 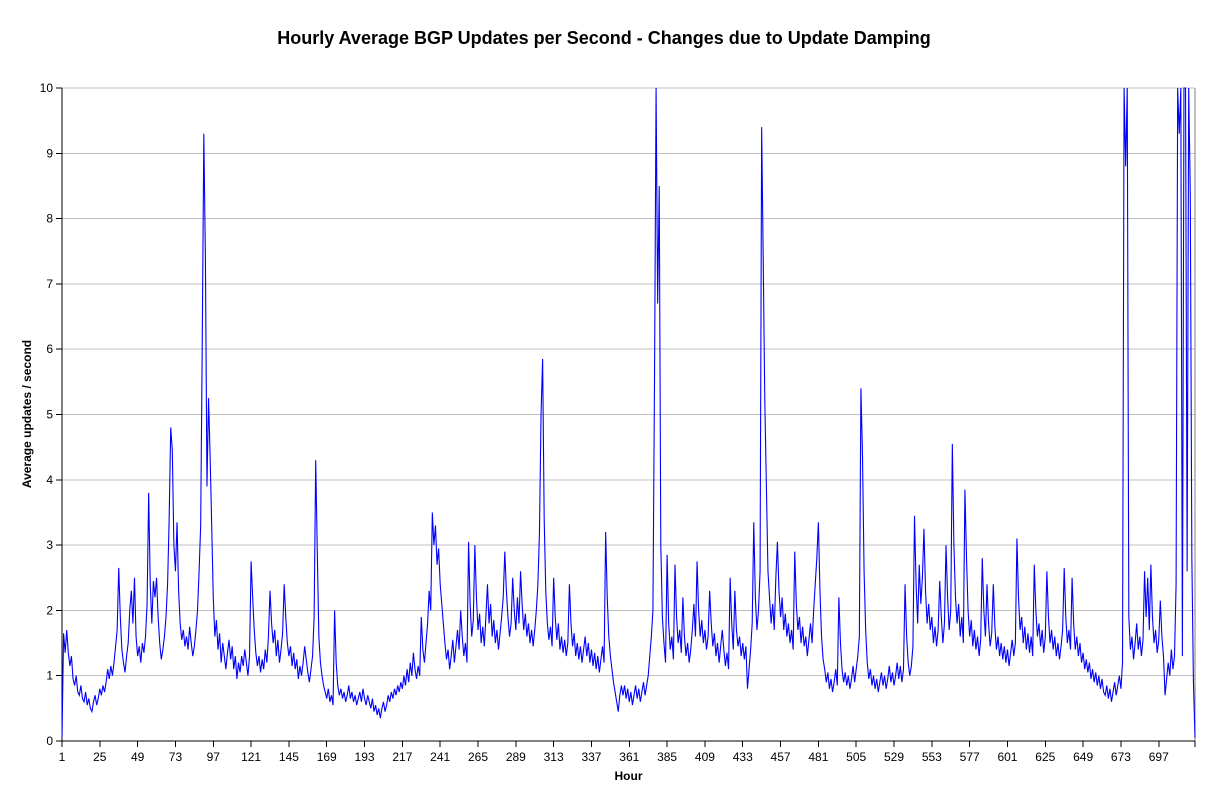 What do you see at coordinates (49, 284) in the screenshot?
I see `y-tick-label: 7` at bounding box center [49, 284].